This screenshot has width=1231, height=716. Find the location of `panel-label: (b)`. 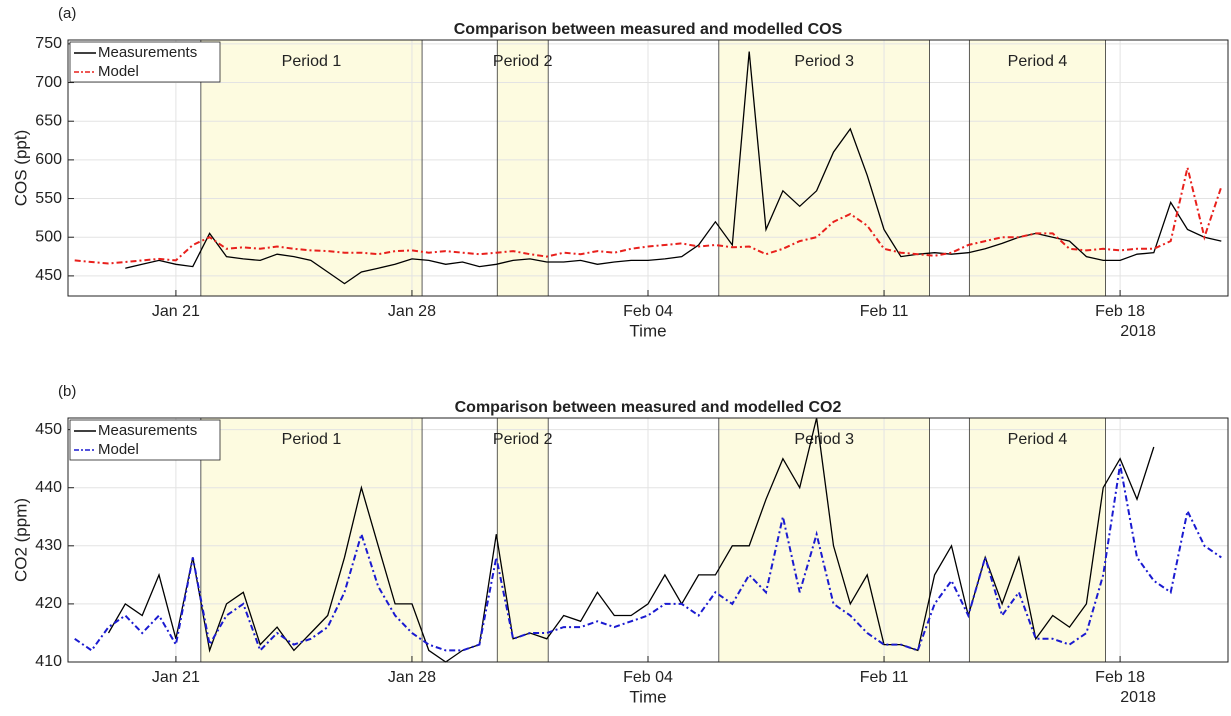

panel-label: (b) is located at coordinates (67, 391).